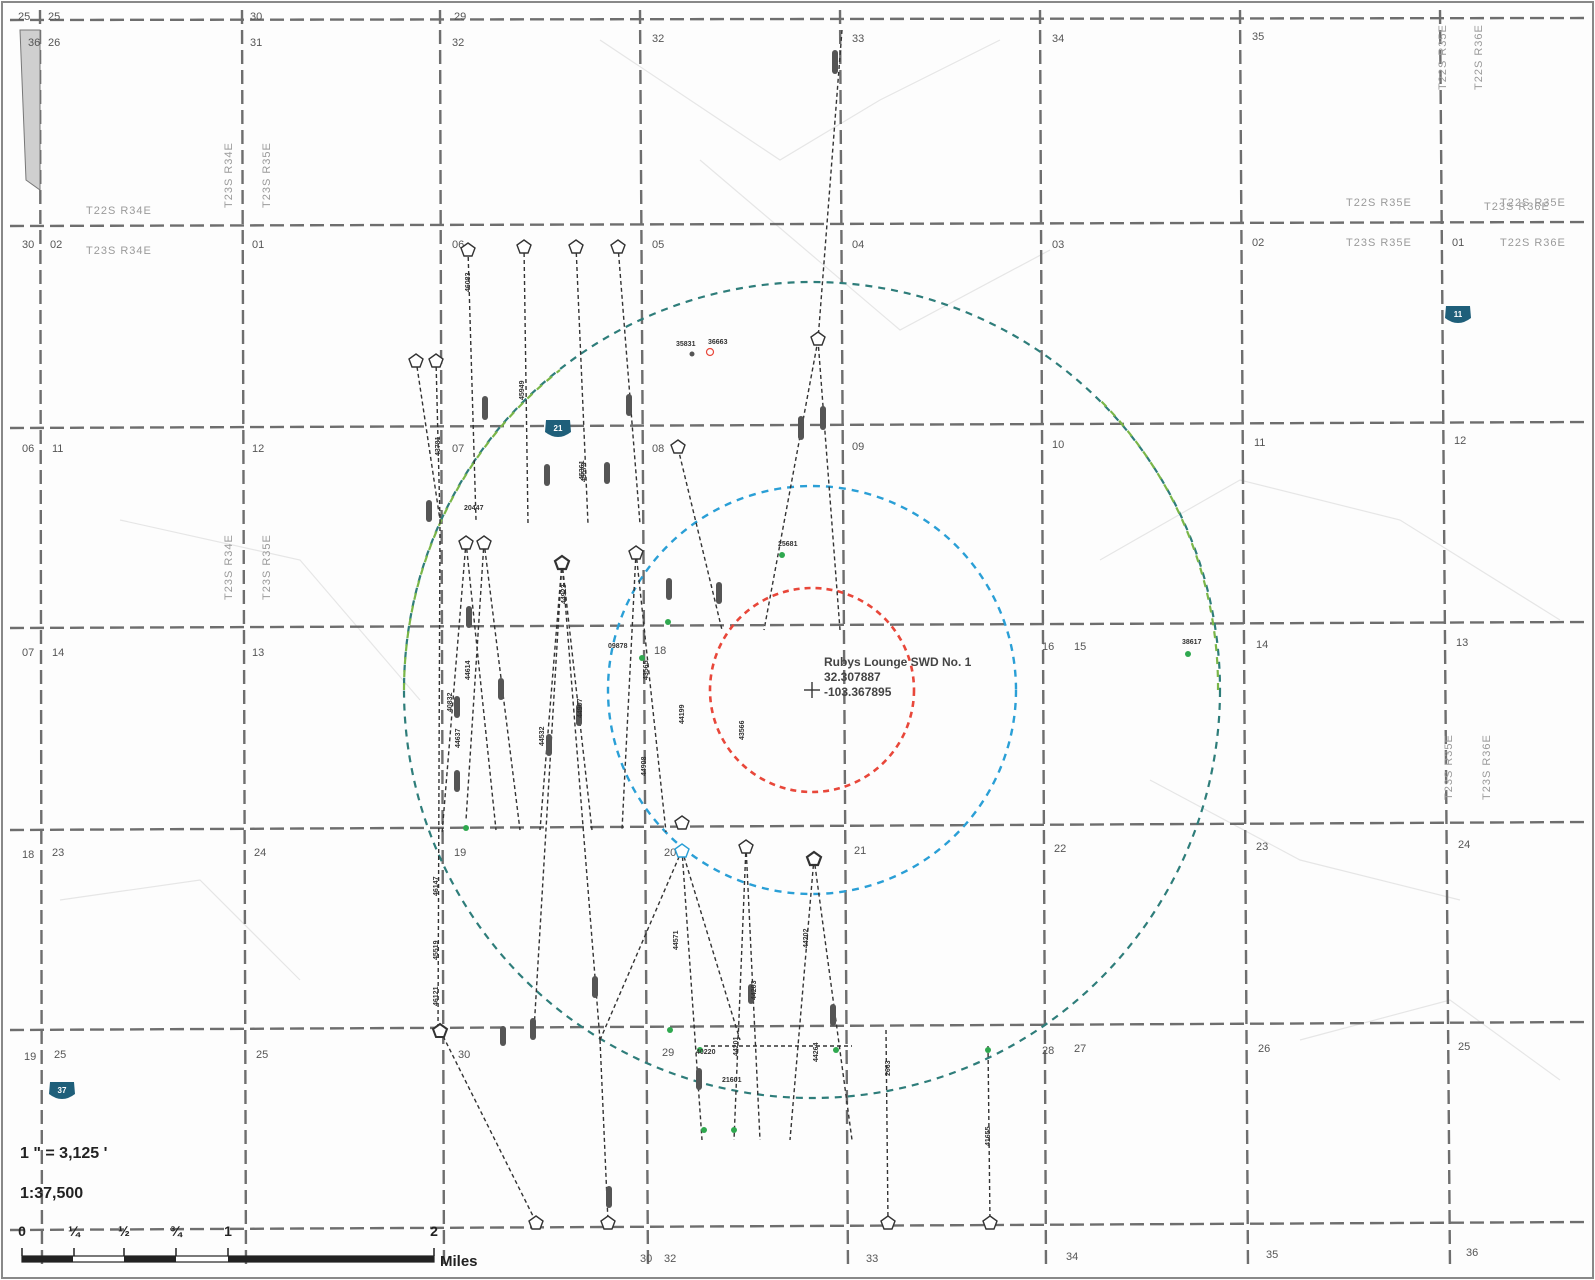 The height and width of the screenshot is (1280, 1595). What do you see at coordinates (1080, 647) in the screenshot?
I see `section-label: 15` at bounding box center [1080, 647].